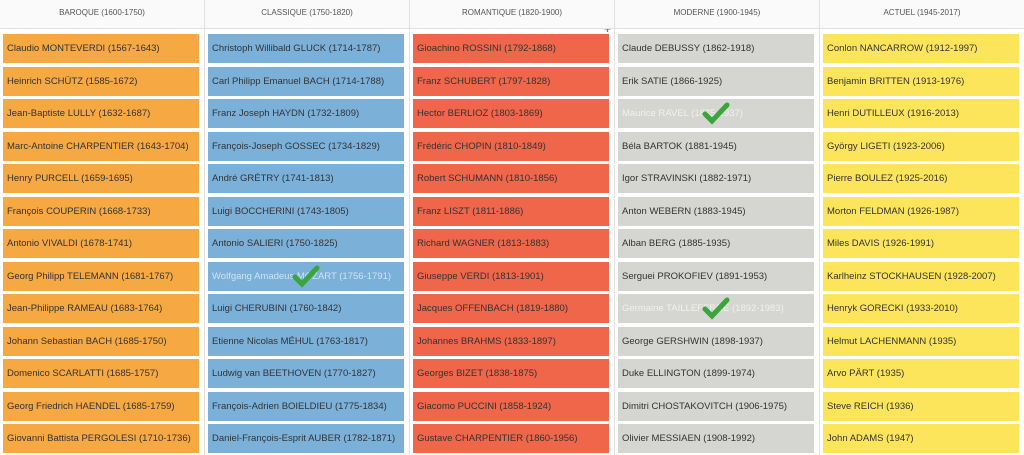 This screenshot has height=455, width=1024. What do you see at coordinates (101, 211) in the screenshot?
I see `card: François COUPERIN (1668-1733)` at bounding box center [101, 211].